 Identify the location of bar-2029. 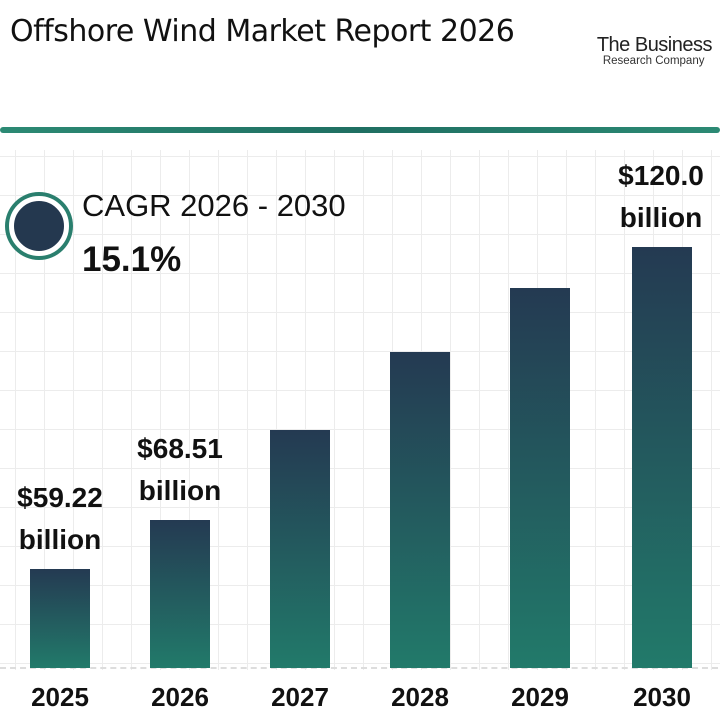
(540, 477).